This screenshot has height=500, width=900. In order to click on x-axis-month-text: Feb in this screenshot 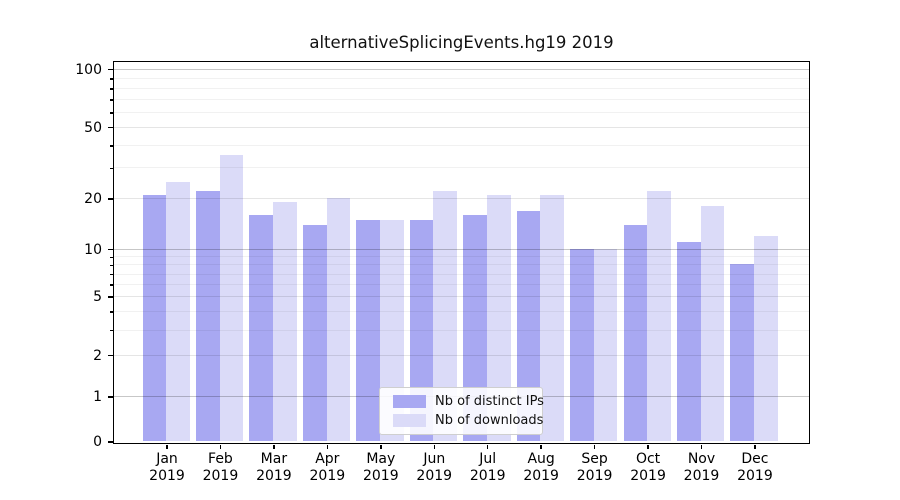, I will do `click(220, 459)`.